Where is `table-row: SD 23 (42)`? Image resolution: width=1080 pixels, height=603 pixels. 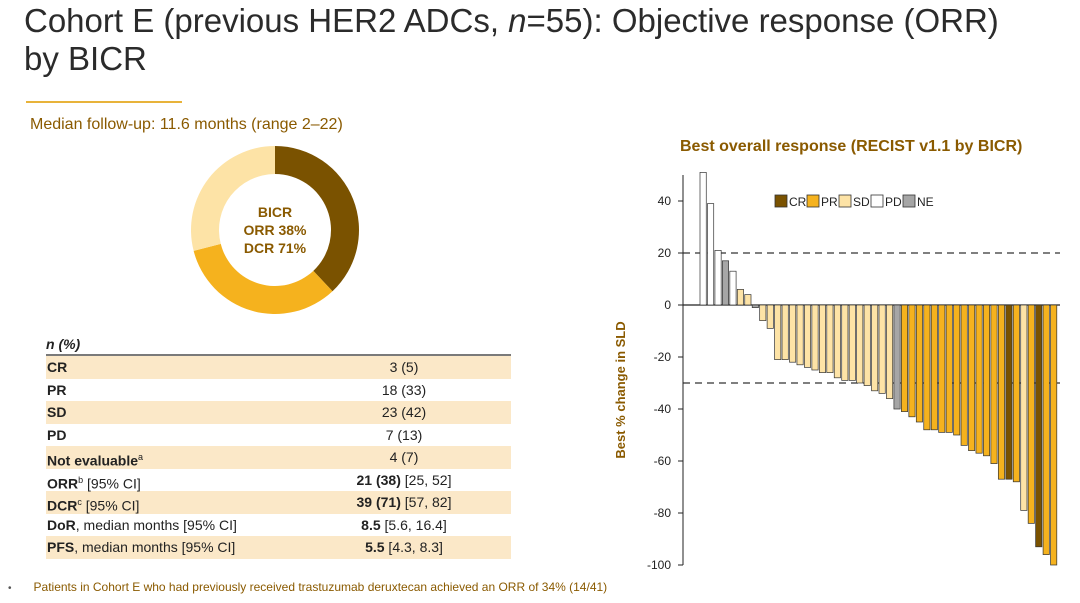
table-row: SD 23 (42) is located at coordinates (278, 412).